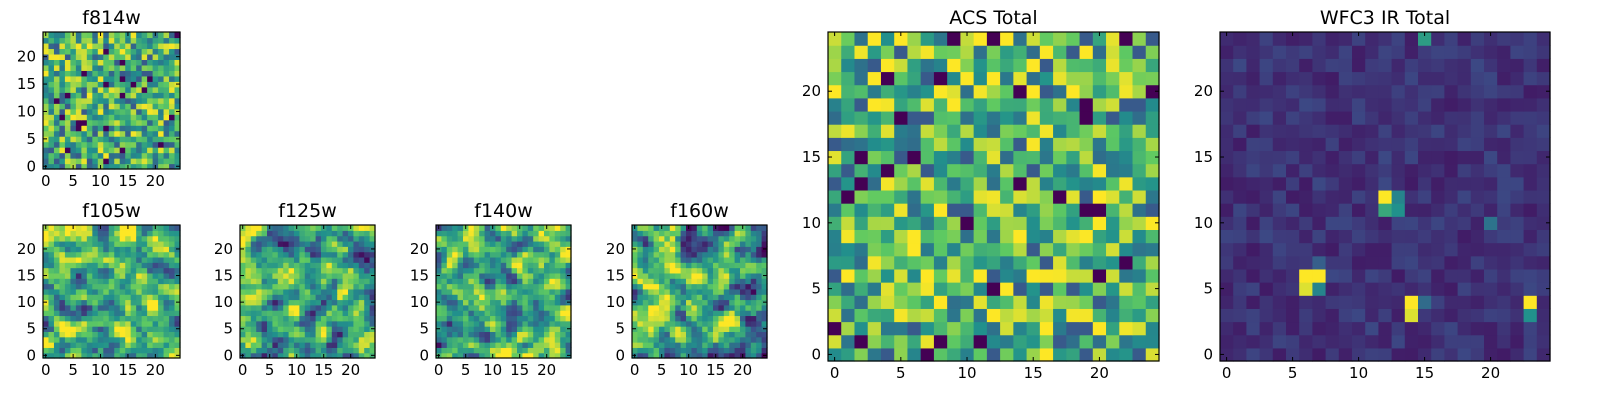 This screenshot has width=1600, height=400. What do you see at coordinates (228, 329) in the screenshot?
I see `y-tick-label: 5` at bounding box center [228, 329].